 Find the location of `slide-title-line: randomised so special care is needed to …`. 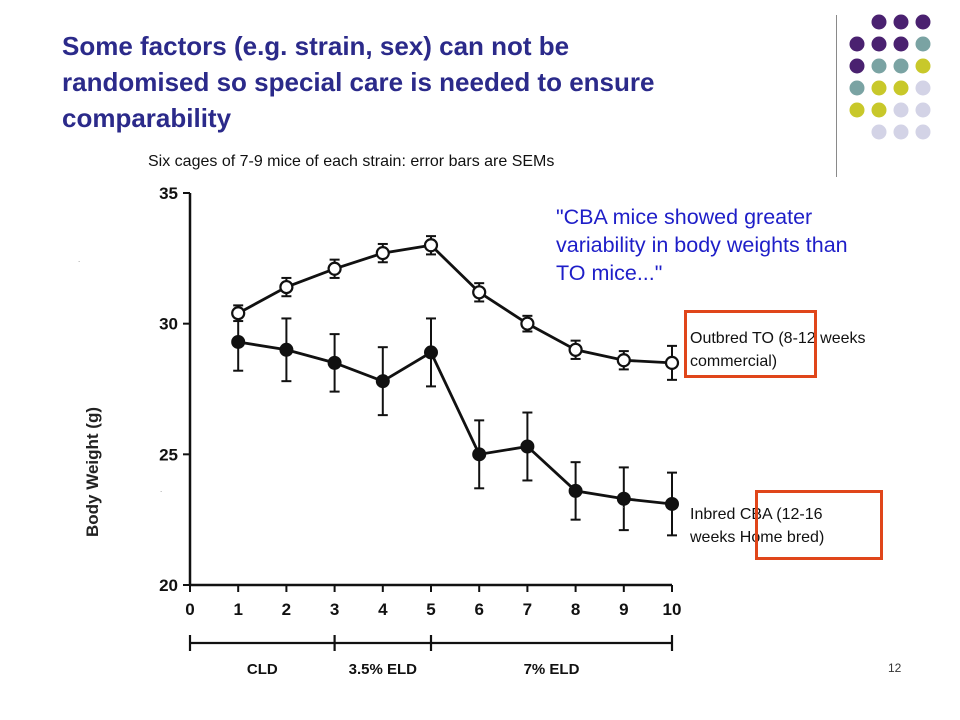

slide-title-line: randomised so special care is needed to … is located at coordinates (358, 82).